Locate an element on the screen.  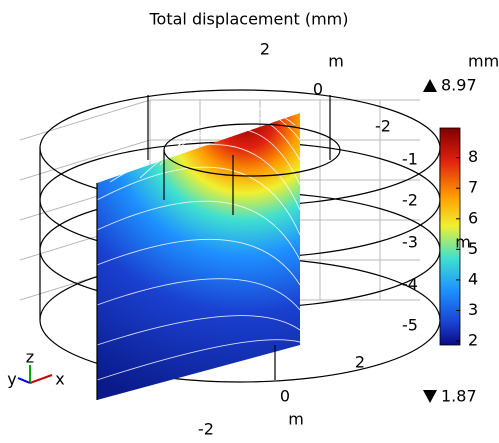
colorbar-tick-label: 4 is located at coordinates (473, 278).